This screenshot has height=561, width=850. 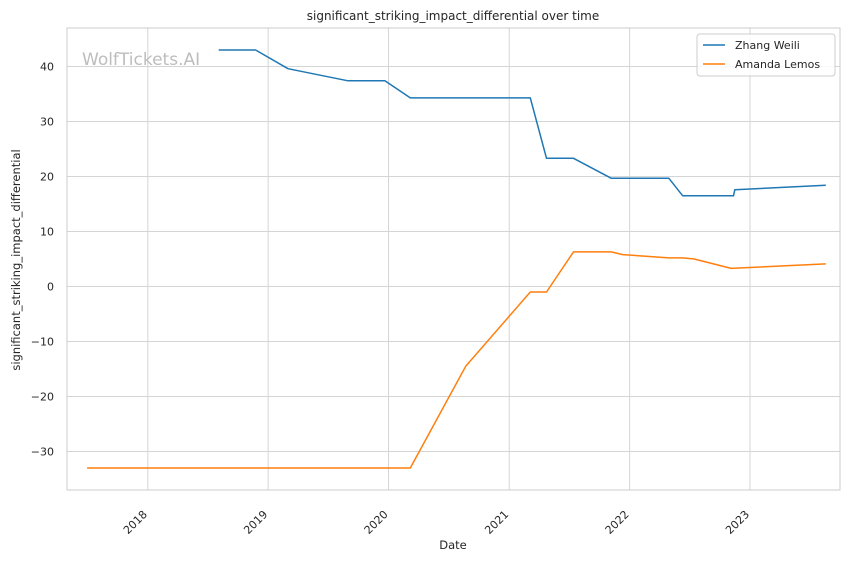 I want to click on y-tick-label: 0, so click(x=50, y=287).